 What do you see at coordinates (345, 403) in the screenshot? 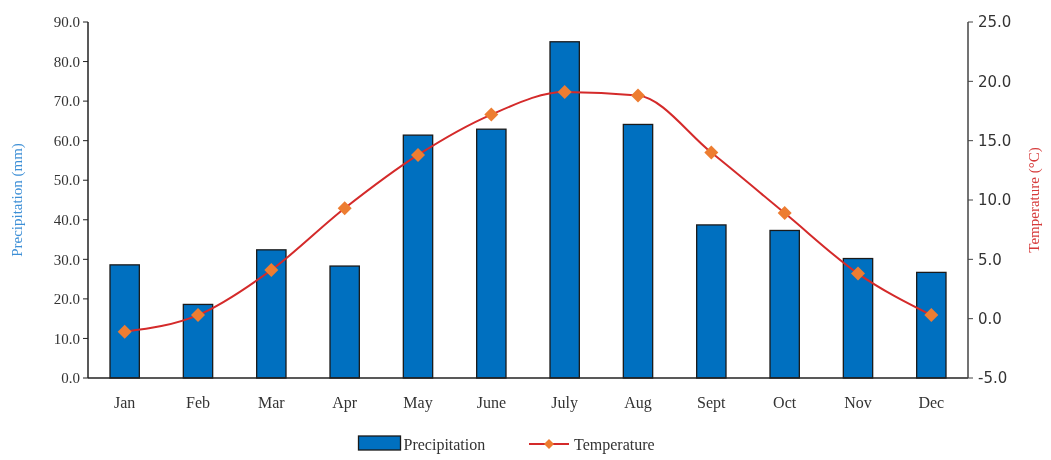
I see `x-tick-label: Apr` at bounding box center [345, 403].